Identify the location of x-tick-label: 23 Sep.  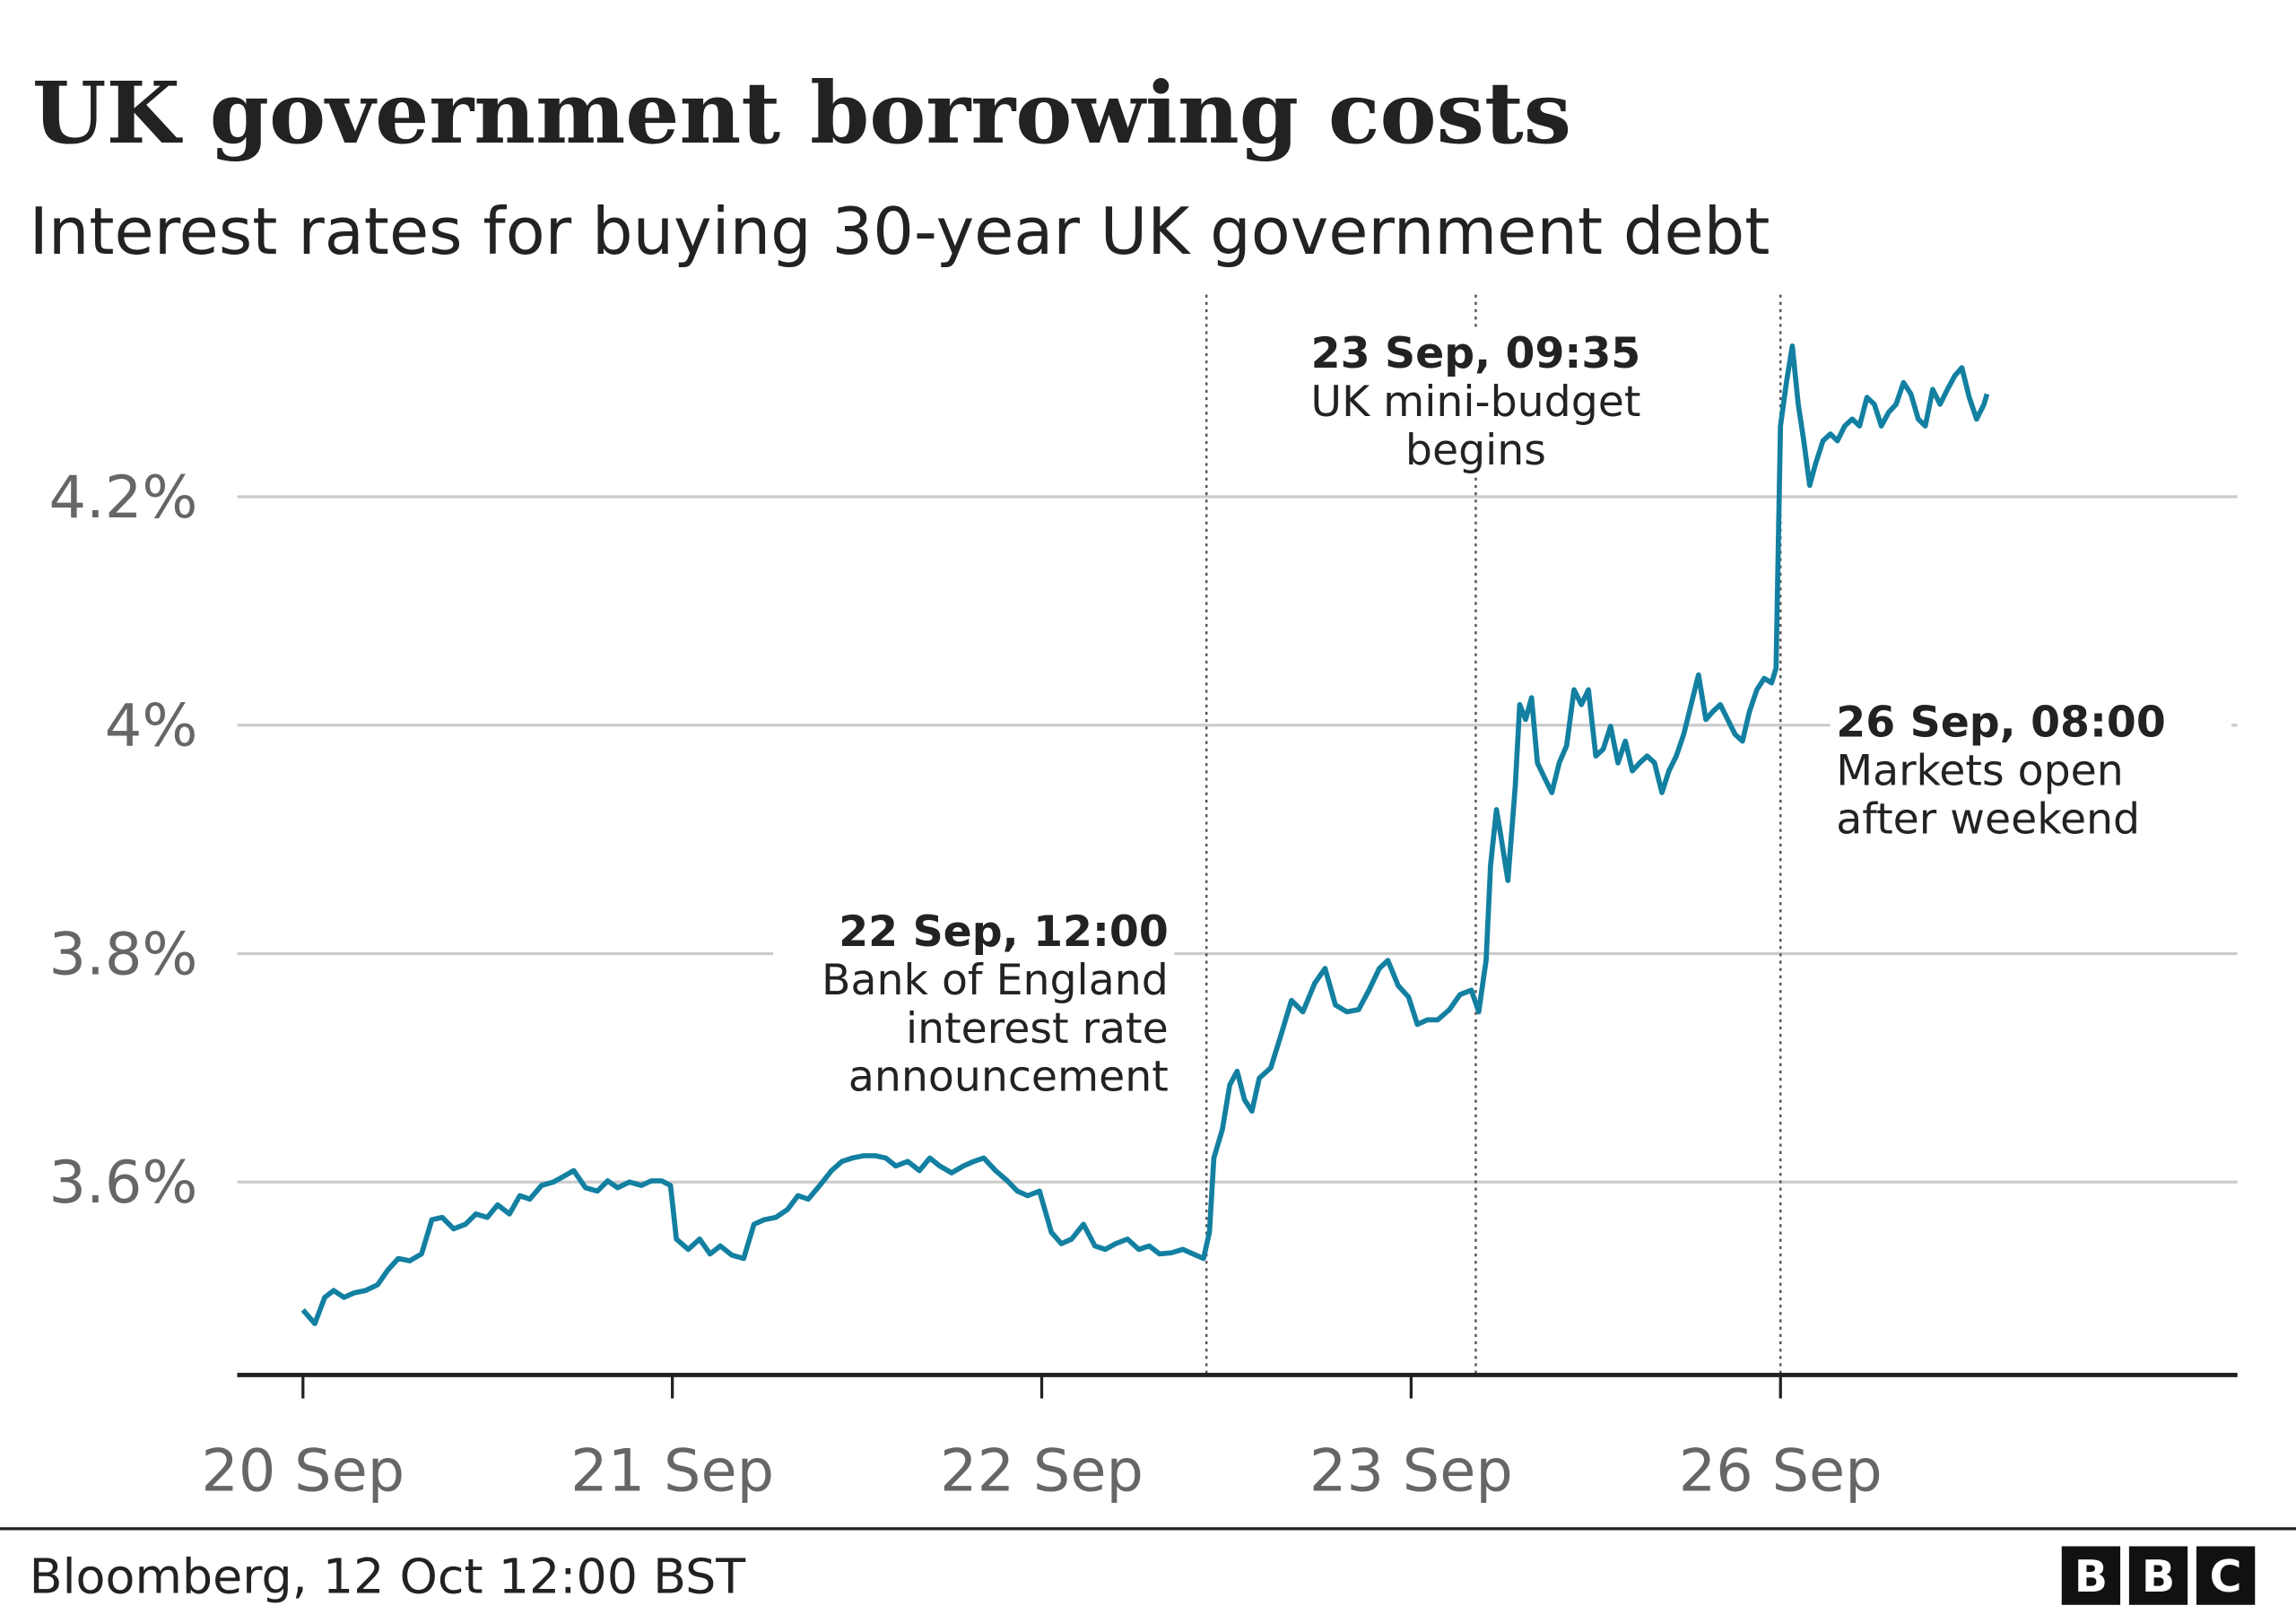
(1411, 1470).